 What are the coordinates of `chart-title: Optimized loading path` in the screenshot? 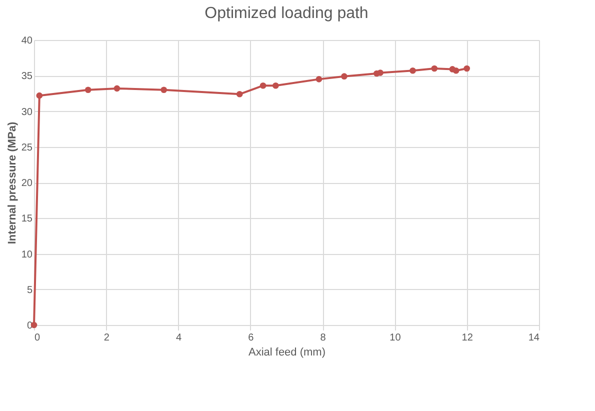 It's located at (286, 13).